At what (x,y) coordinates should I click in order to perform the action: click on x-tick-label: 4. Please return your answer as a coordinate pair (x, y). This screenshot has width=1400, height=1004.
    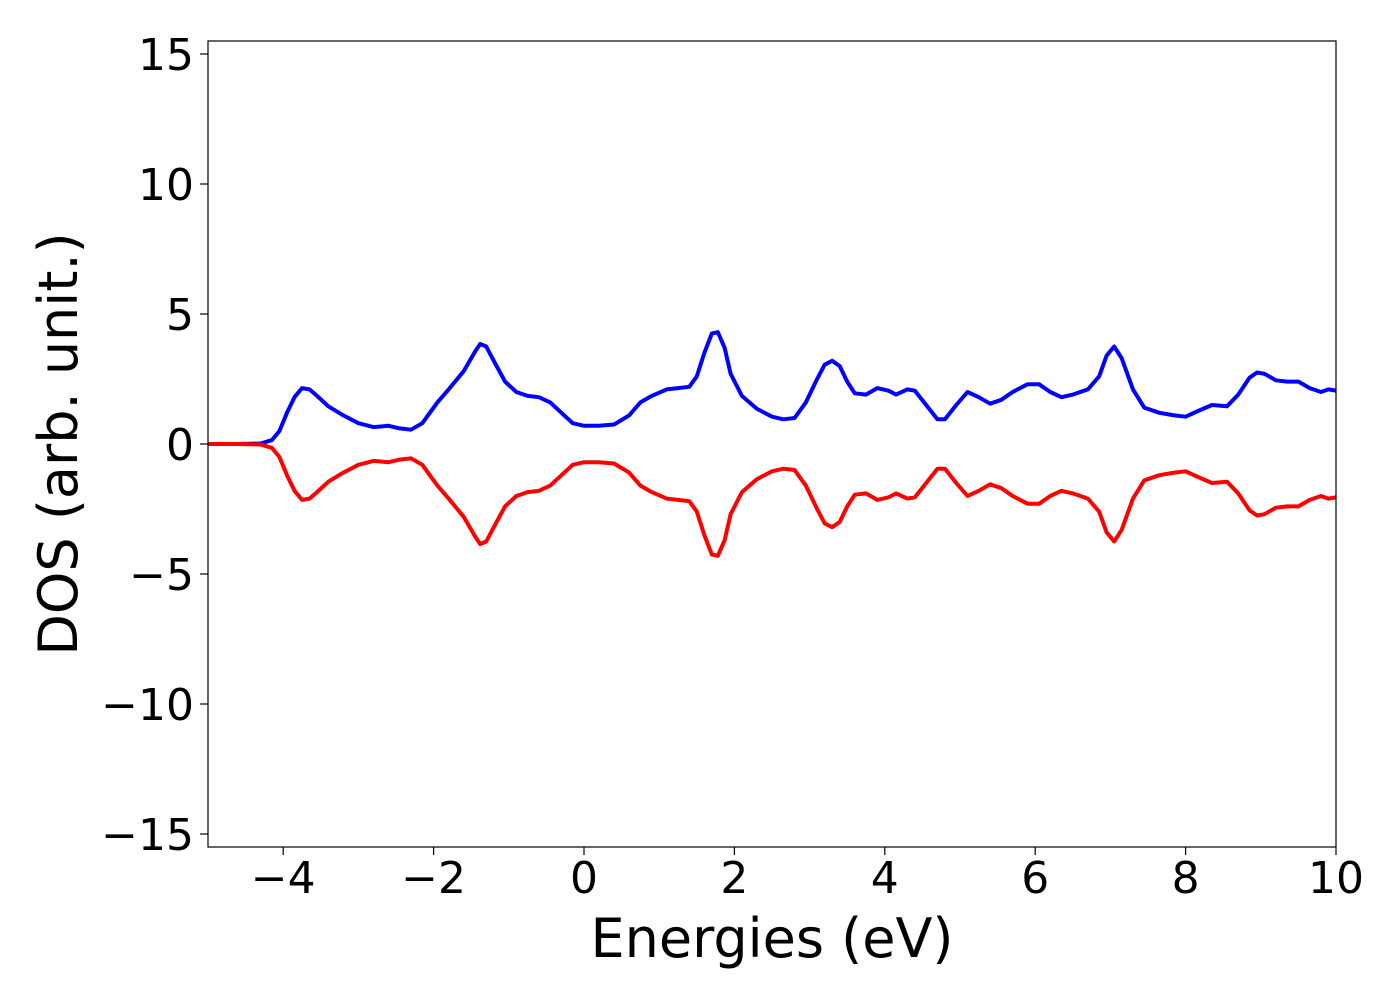
    Looking at the image, I should click on (885, 878).